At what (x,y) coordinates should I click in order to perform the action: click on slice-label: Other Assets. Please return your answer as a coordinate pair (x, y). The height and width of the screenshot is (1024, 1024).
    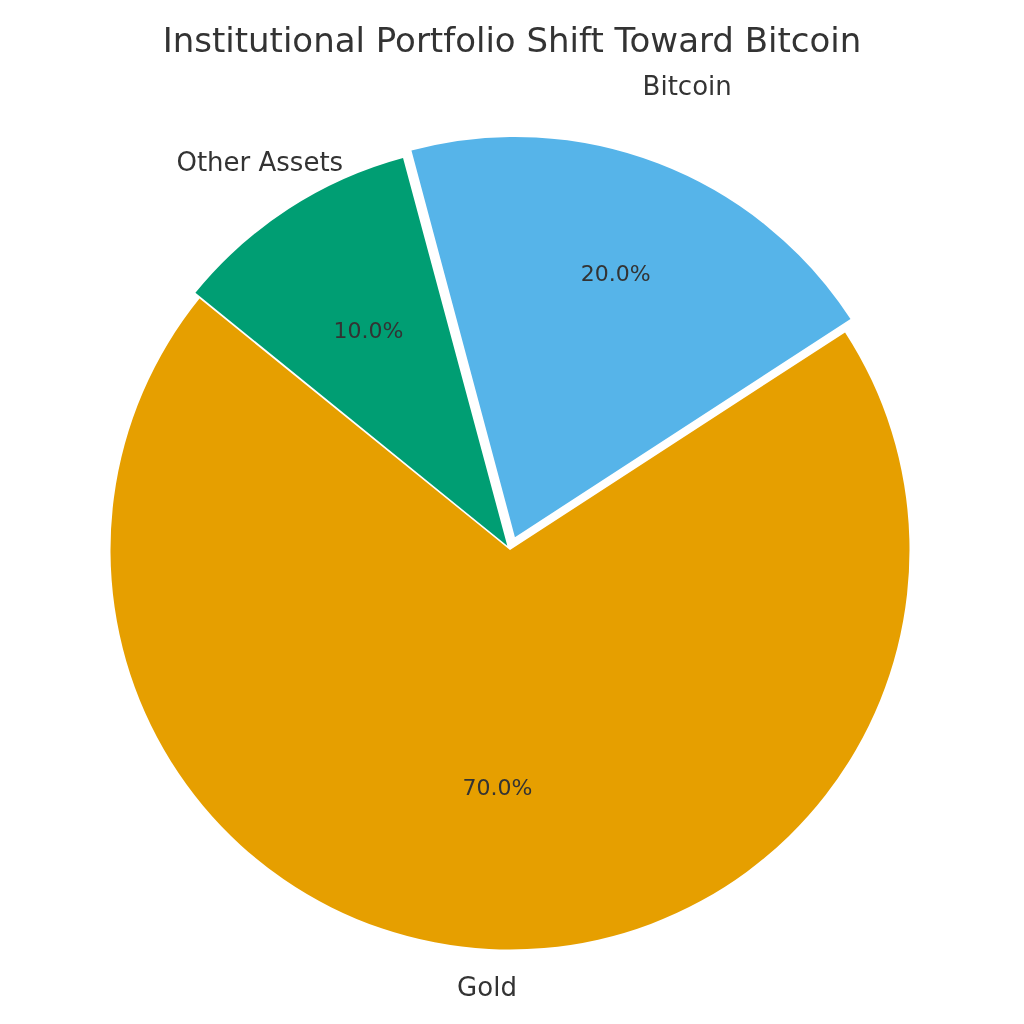
    Looking at the image, I should click on (260, 162).